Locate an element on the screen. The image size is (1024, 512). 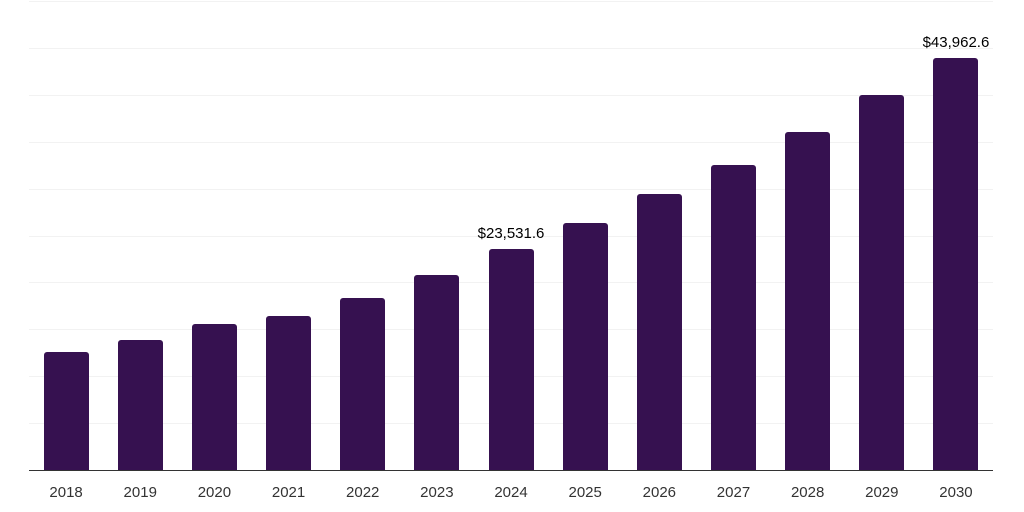
x-axis-line is located at coordinates (511, 470).